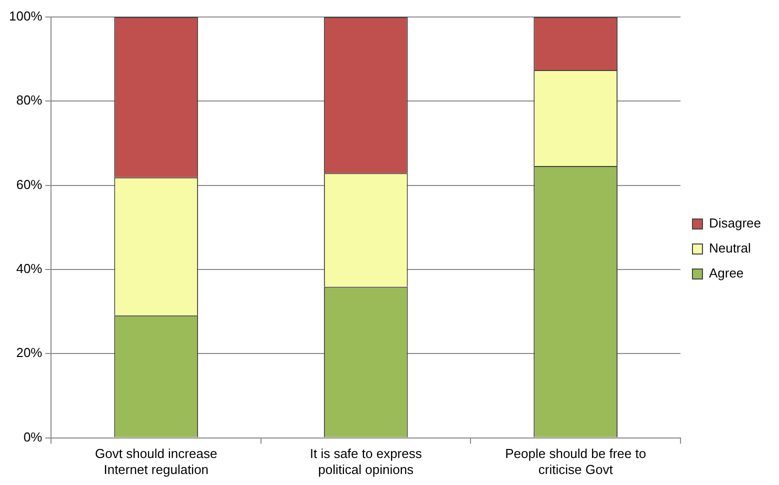 This screenshot has width=779, height=485. What do you see at coordinates (366, 461) in the screenshot?
I see `x-tick-label: It is safe to express political opinions` at bounding box center [366, 461].